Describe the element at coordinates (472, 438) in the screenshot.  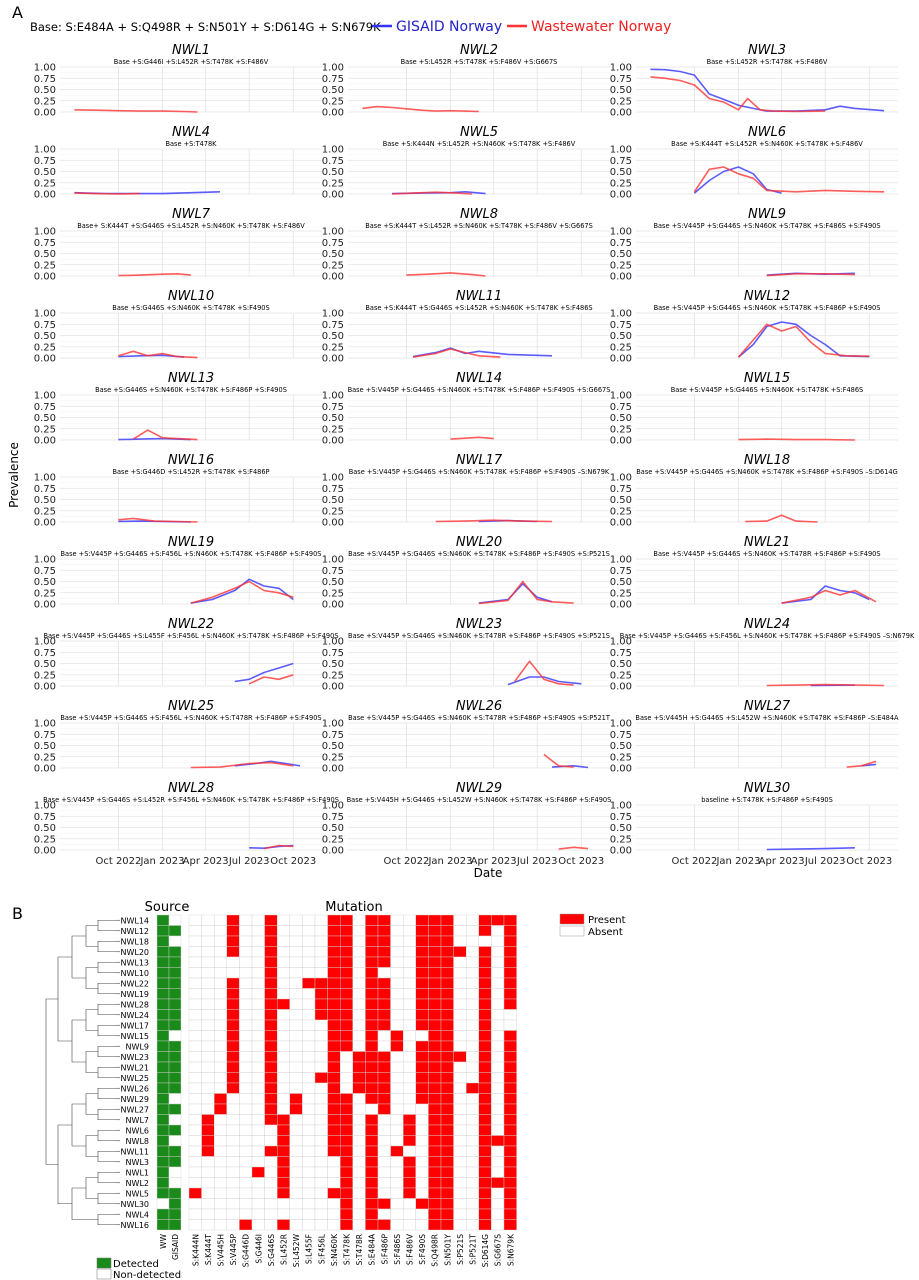
I see `series-line-wastewater` at that location.